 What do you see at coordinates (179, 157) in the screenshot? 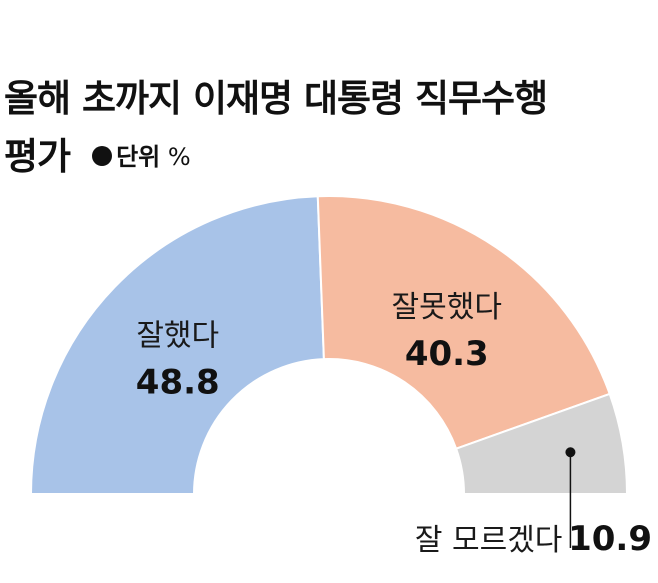
I see `unit-symbol: %` at bounding box center [179, 157].